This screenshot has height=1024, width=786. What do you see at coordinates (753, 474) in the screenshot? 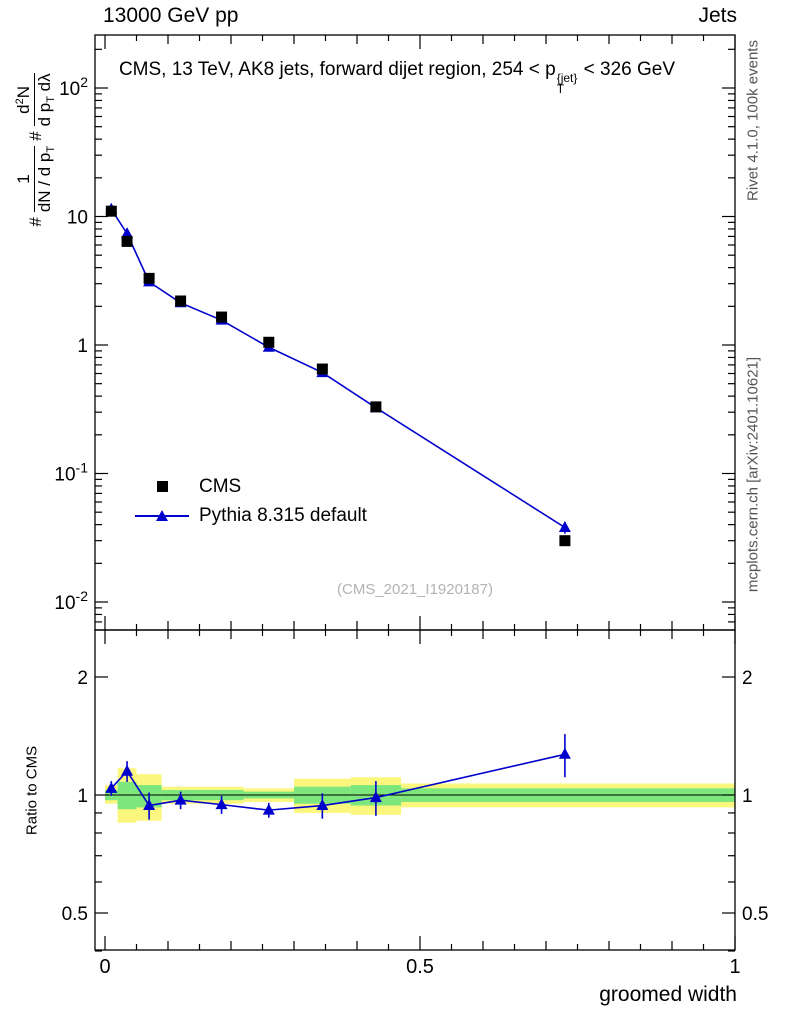
I see `mcplots-arxiv-note: mcplots.cern.ch [arXiv:2401.10621]` at bounding box center [753, 474].